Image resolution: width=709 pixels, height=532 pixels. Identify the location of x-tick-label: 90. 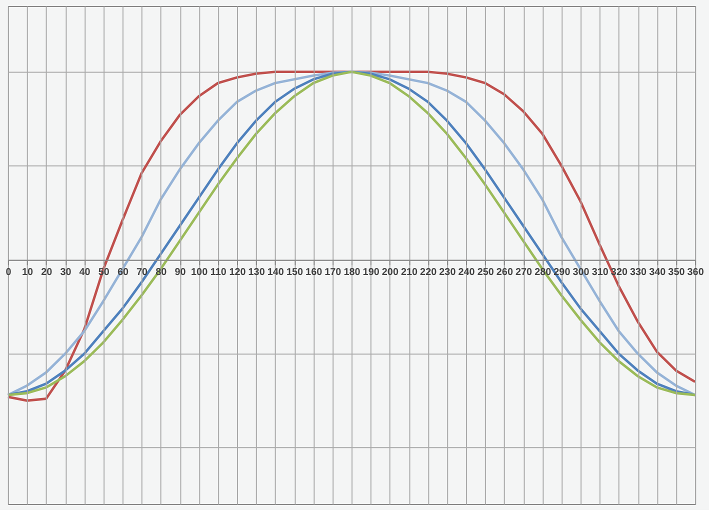
(180, 272).